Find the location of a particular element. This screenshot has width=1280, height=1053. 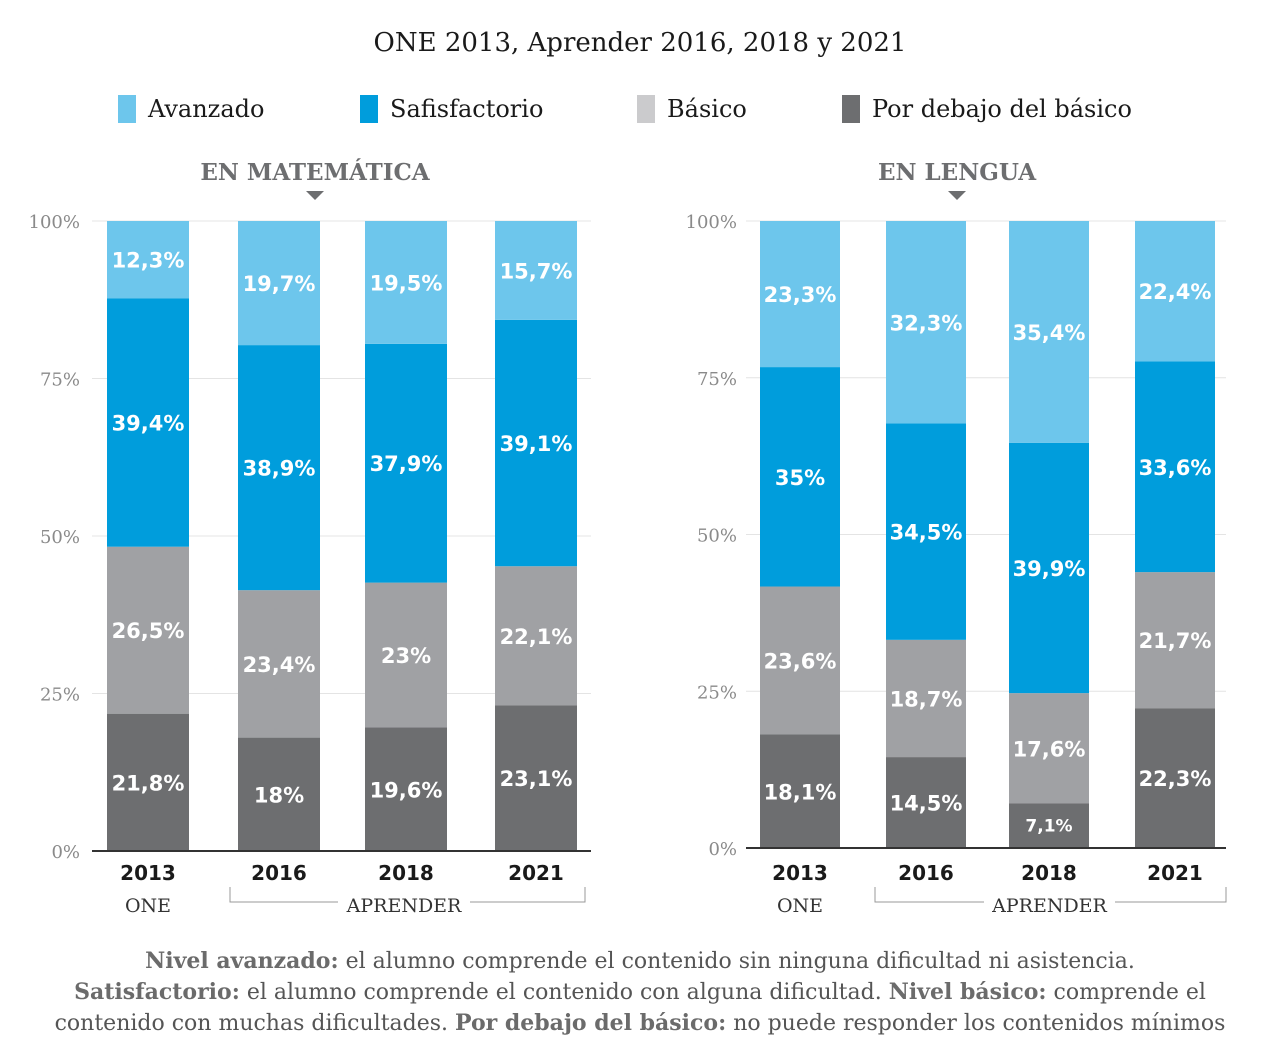

data-label: 23,1% is located at coordinates (536, 779).